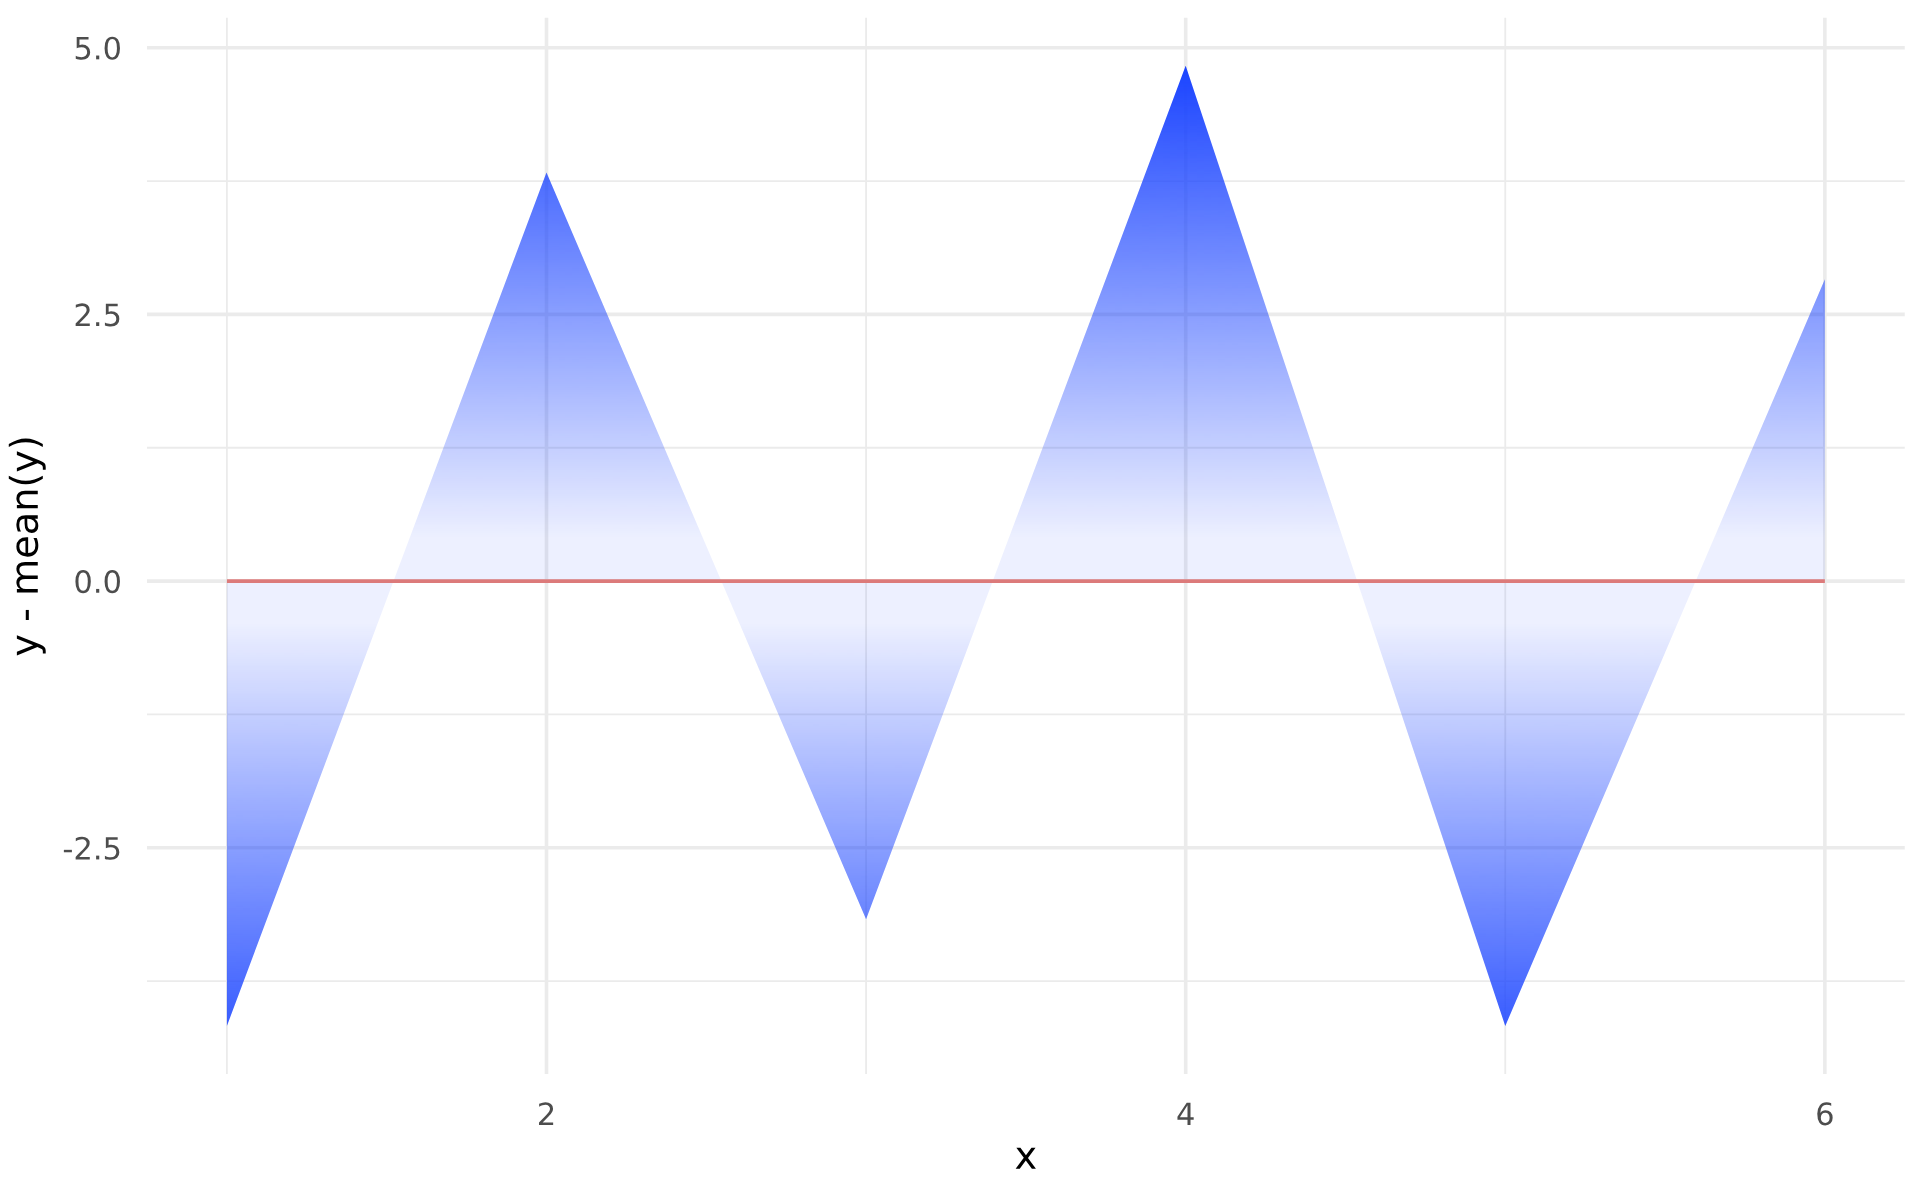 This screenshot has width=1924, height=1190. What do you see at coordinates (97, 48) in the screenshot?
I see `y-tick-label: 5.0` at bounding box center [97, 48].